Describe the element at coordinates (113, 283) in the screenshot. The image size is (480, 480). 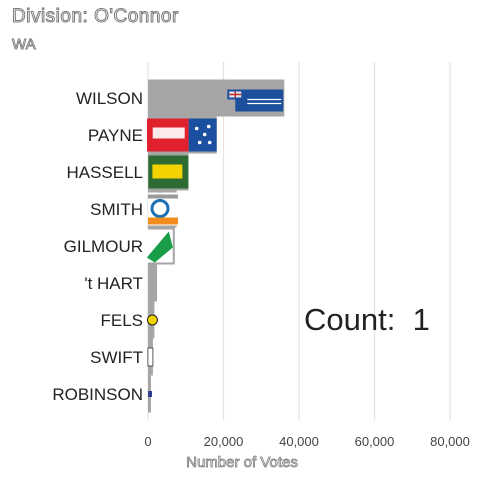
I see `category-label: 't HART` at that location.